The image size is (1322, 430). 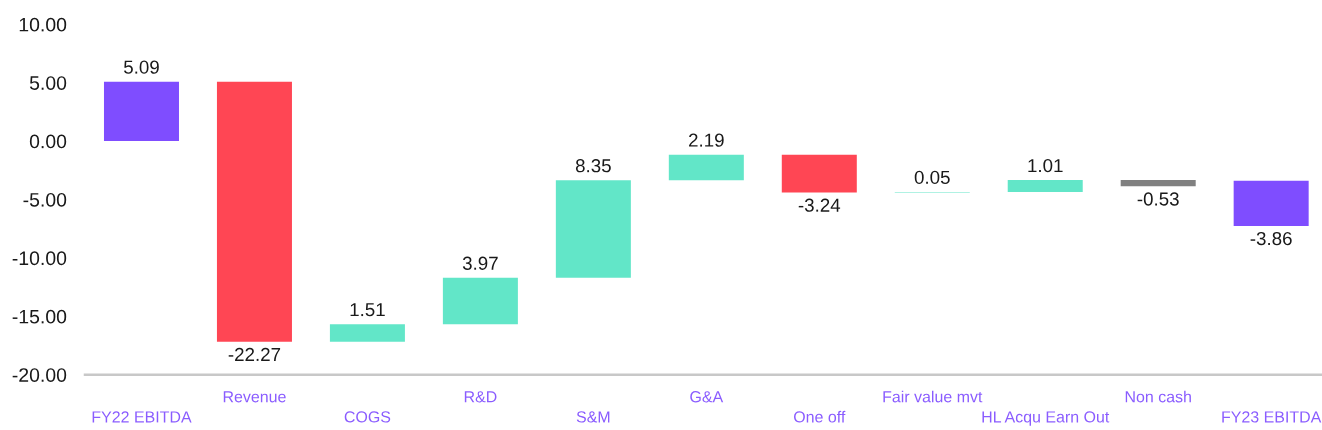 What do you see at coordinates (480, 397) in the screenshot?
I see `x-tick-label: R&D` at bounding box center [480, 397].